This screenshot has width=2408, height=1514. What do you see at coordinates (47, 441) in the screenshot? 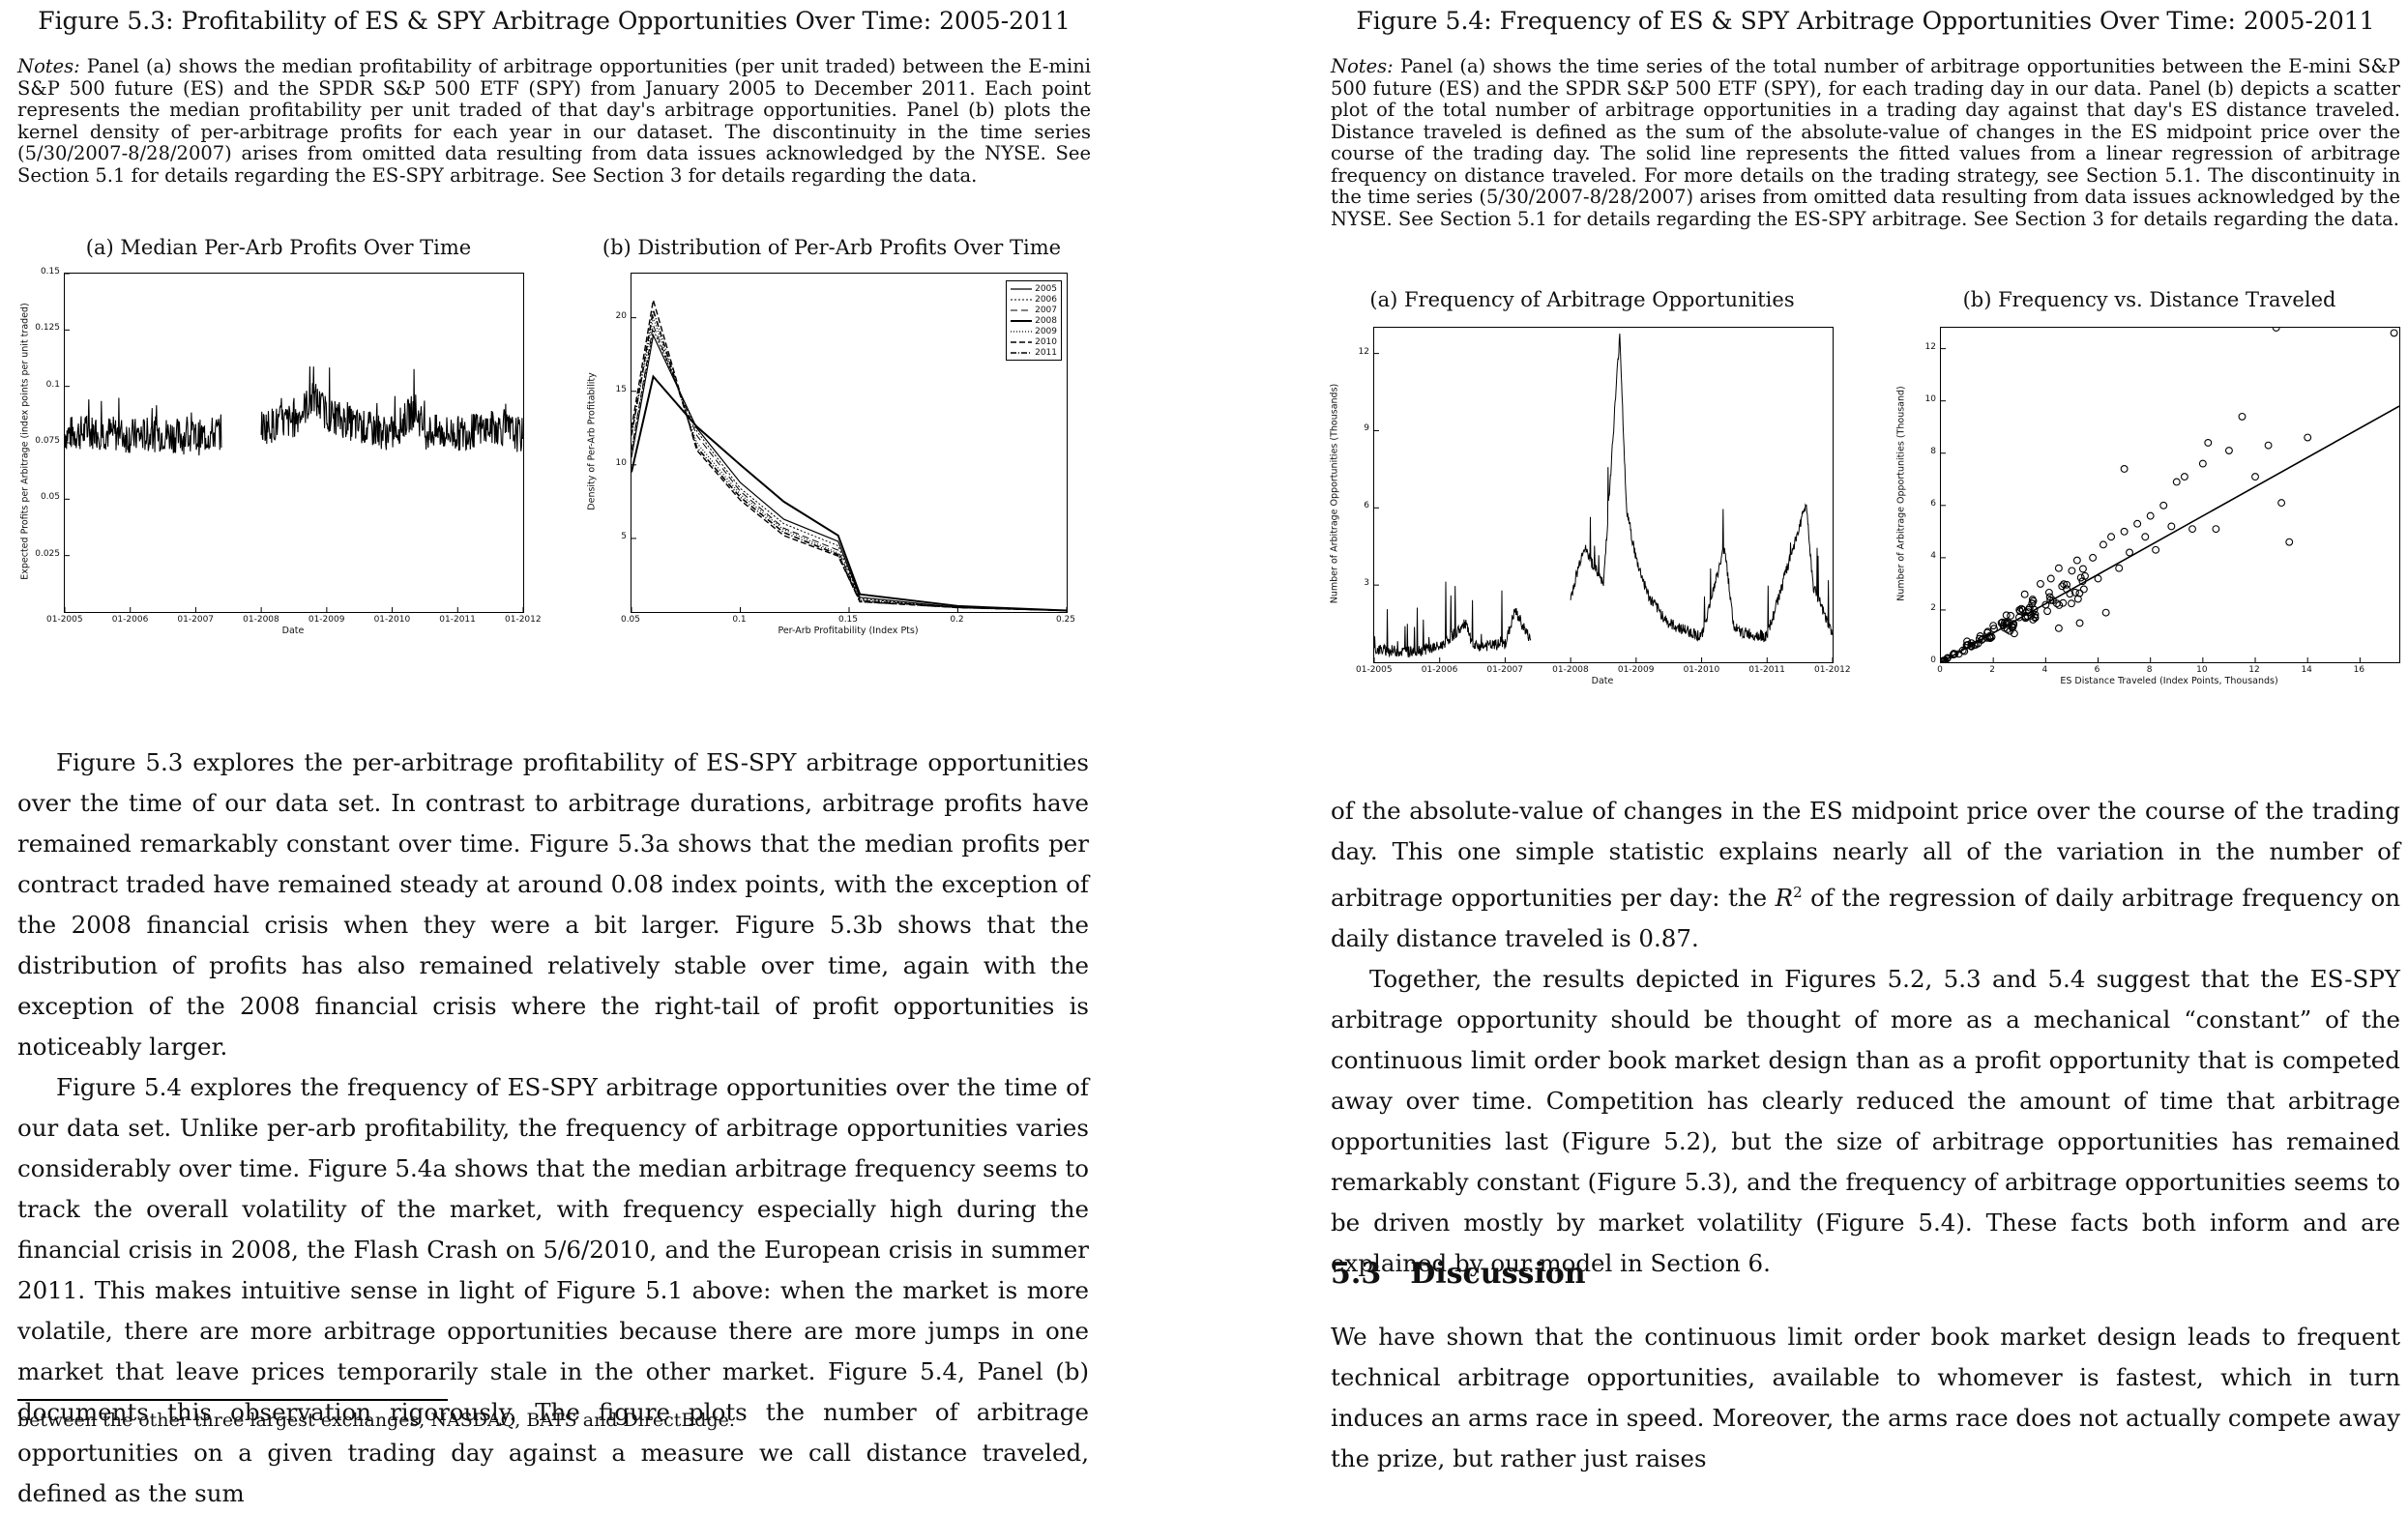
I see `y-tick-label: 0.075` at bounding box center [47, 441].